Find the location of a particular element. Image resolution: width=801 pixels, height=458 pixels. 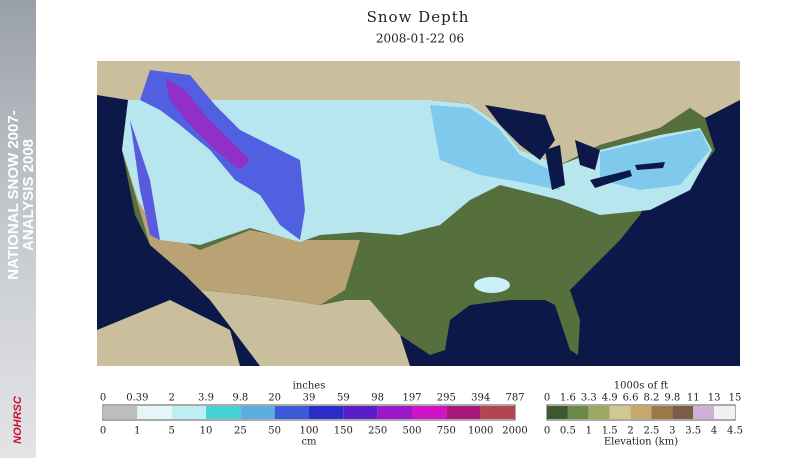

scale-bottom-label: 150 is located at coordinates (343, 431).